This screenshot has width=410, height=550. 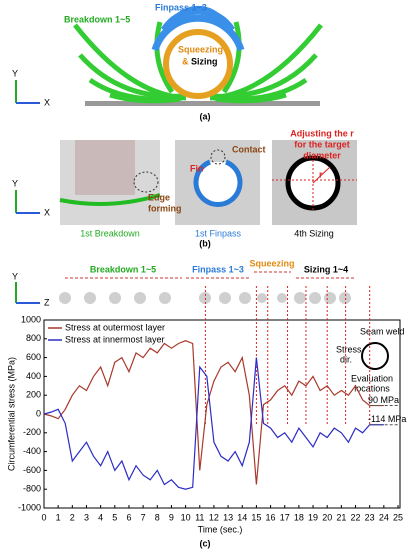 I want to click on image-caption: 1st Breakdown, so click(x=110, y=233).